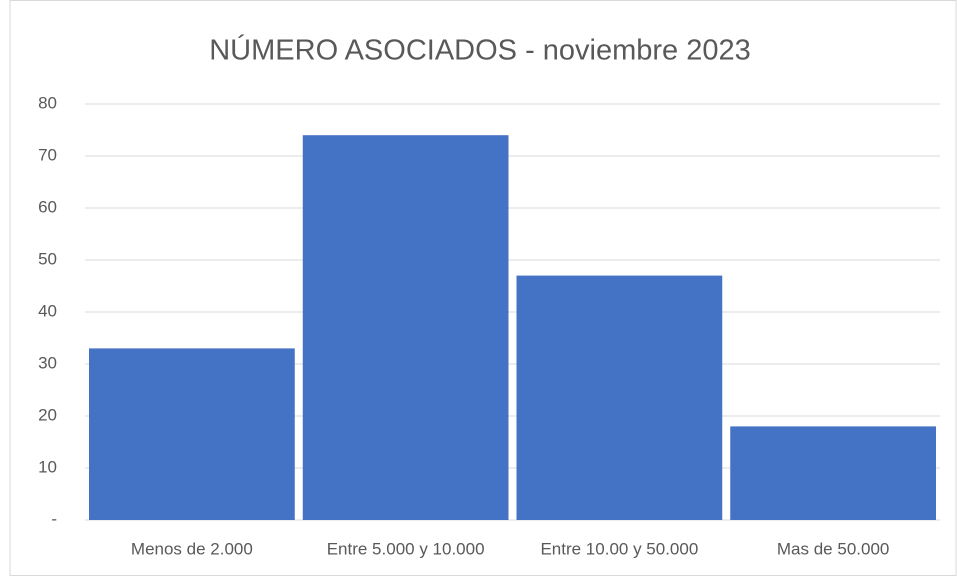 This screenshot has width=957, height=576. What do you see at coordinates (833, 548) in the screenshot?
I see `x-tick-label: Mas de 50.000` at bounding box center [833, 548].